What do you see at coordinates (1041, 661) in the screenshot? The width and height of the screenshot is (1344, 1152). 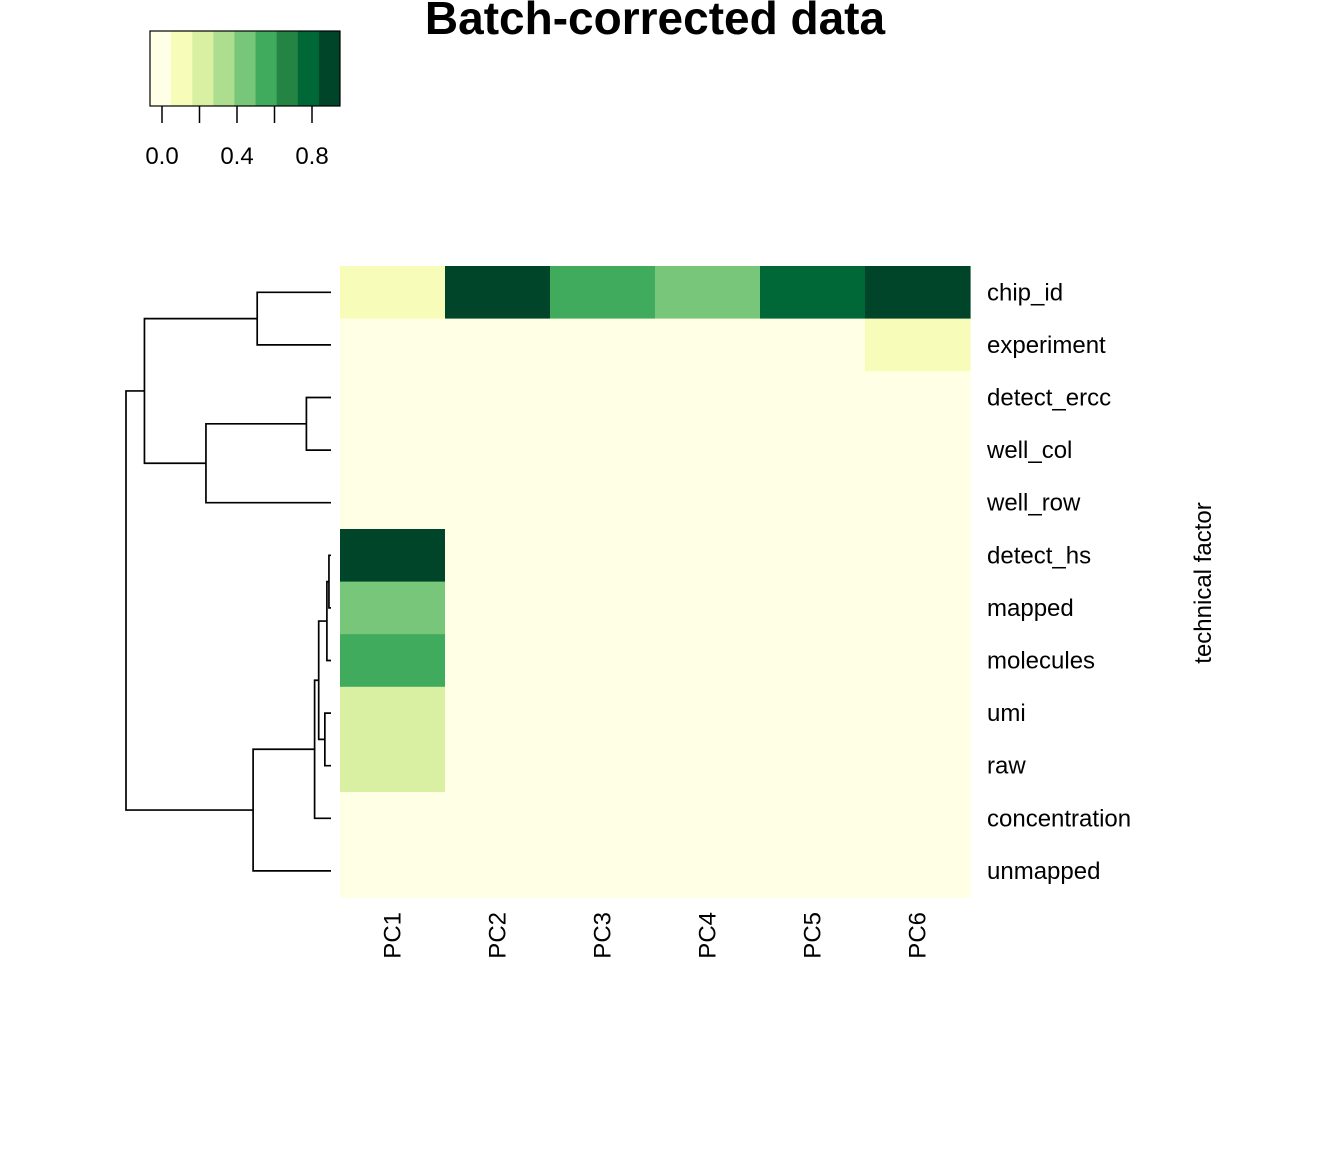 I see `row-label-molecules: molecules` at bounding box center [1041, 661].